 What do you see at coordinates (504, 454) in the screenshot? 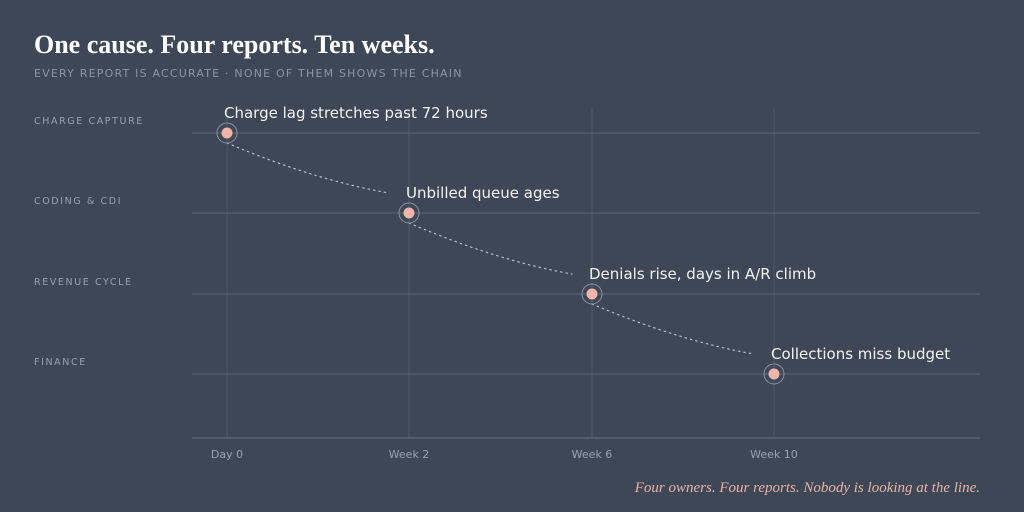
I see `x-axis-ticks: Day 0 Week 2 Week 6 Week 10` at bounding box center [504, 454].